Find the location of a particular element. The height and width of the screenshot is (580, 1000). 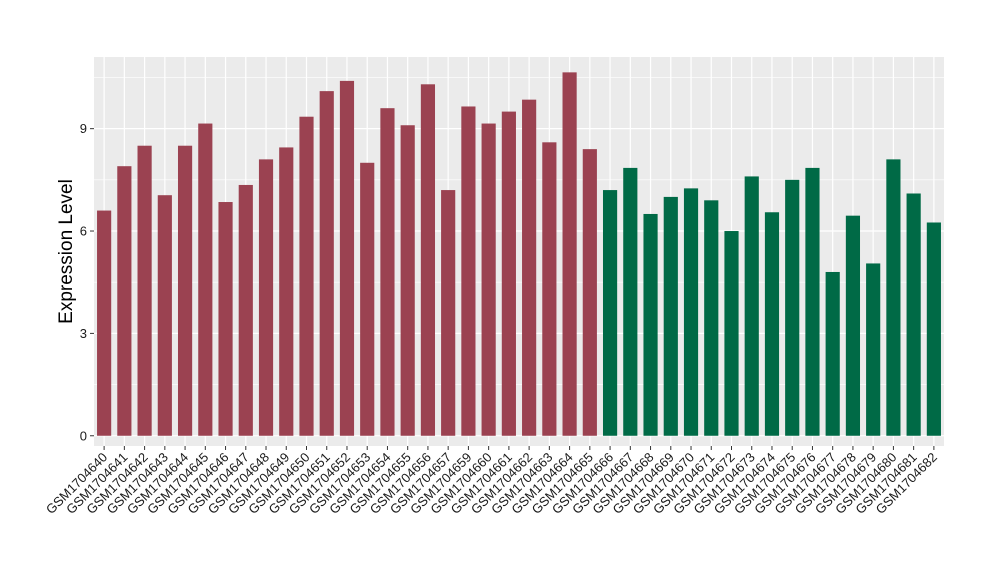

bar-GSM1704645 is located at coordinates (205, 279).